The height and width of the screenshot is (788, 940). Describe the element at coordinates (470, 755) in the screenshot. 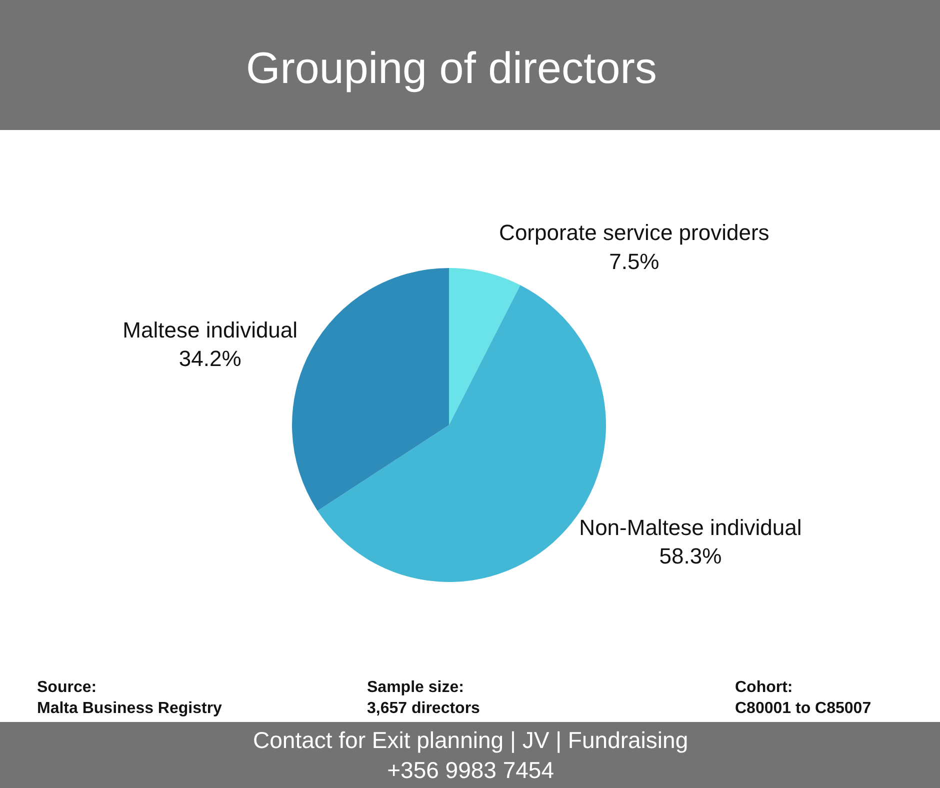

I see `text: Contact for Exit planning | JV | Fundraising +356 9983 7454` at that location.